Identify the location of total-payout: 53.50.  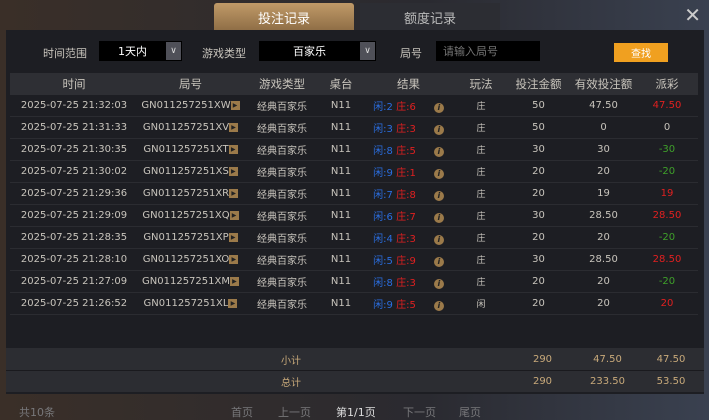
(671, 381).